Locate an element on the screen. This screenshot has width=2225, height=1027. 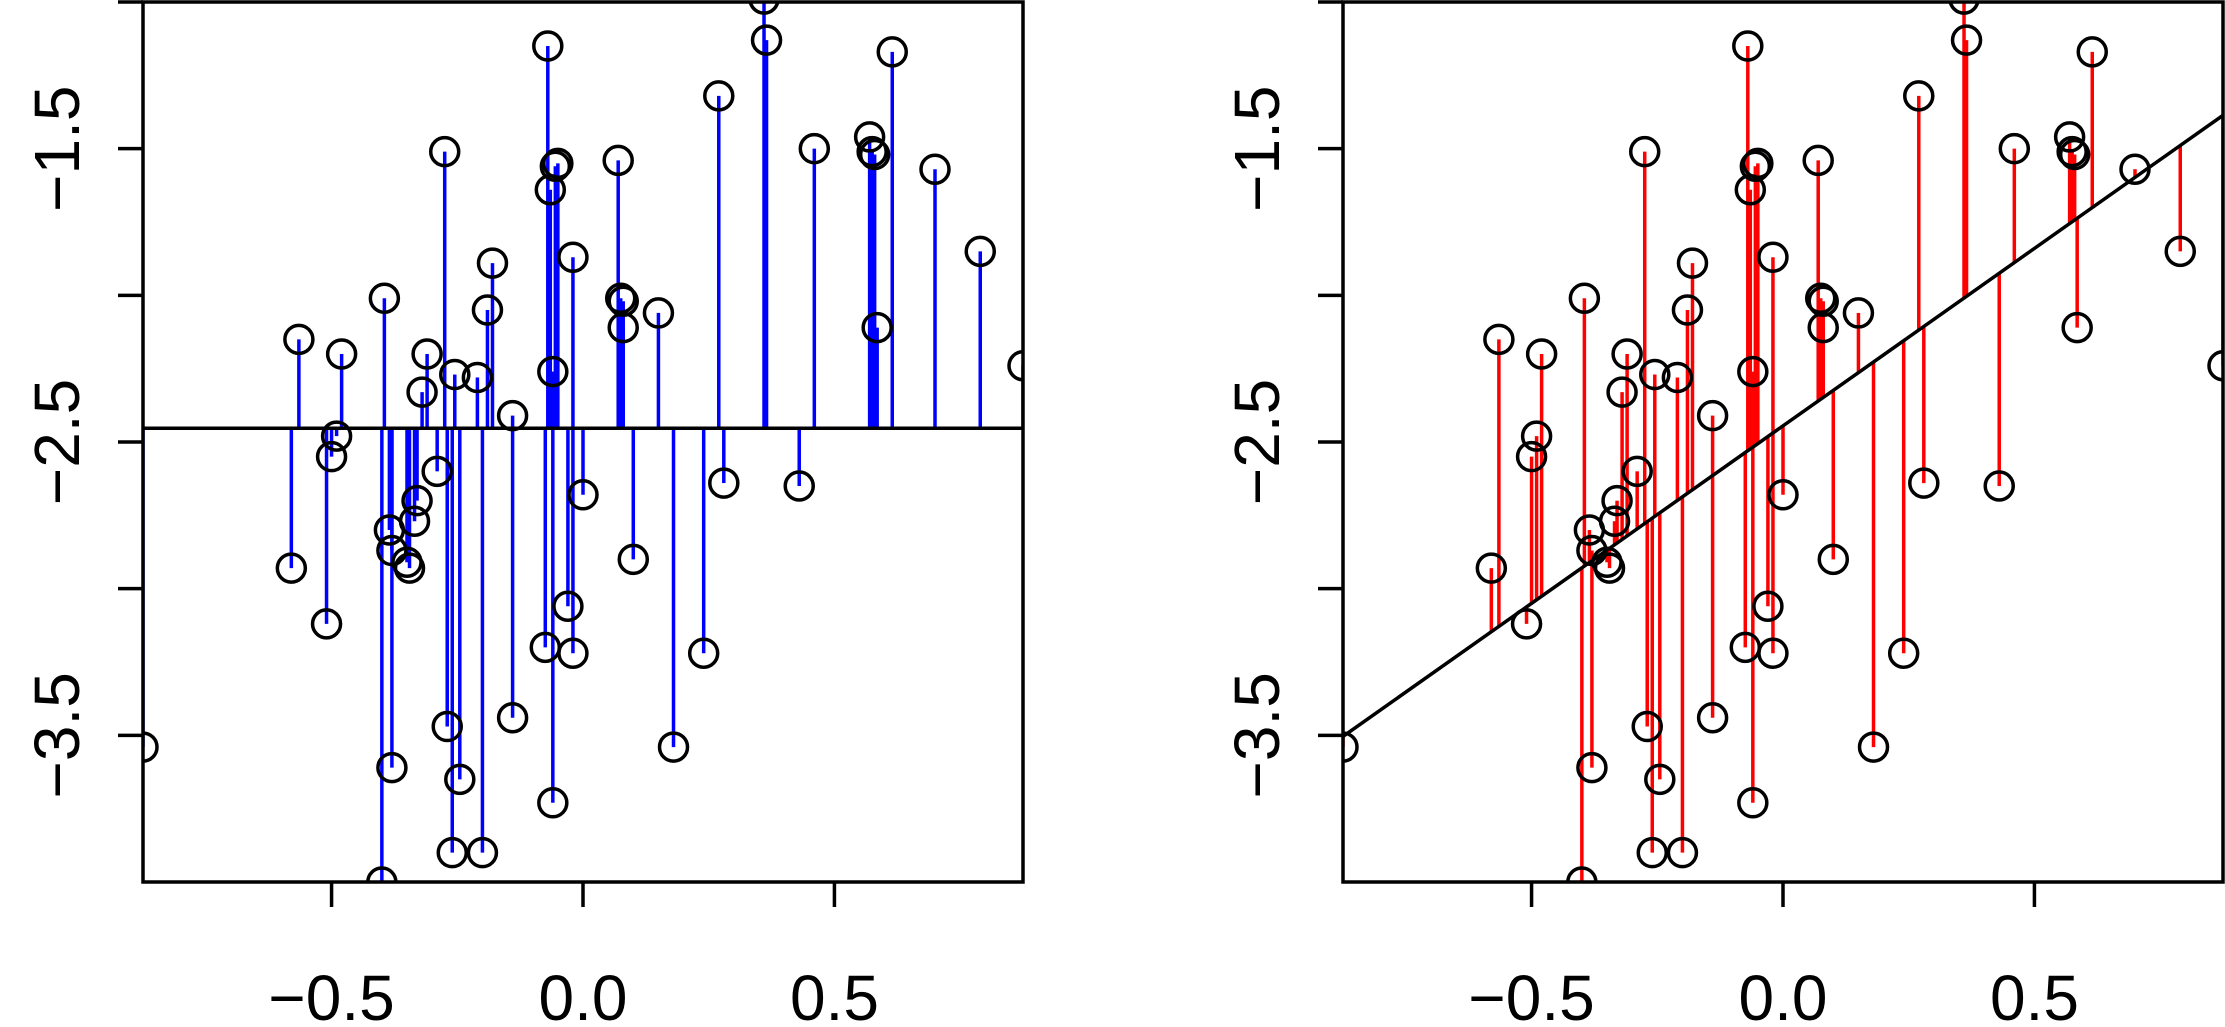
x-tick-label: −0.5 is located at coordinates (331, 994).